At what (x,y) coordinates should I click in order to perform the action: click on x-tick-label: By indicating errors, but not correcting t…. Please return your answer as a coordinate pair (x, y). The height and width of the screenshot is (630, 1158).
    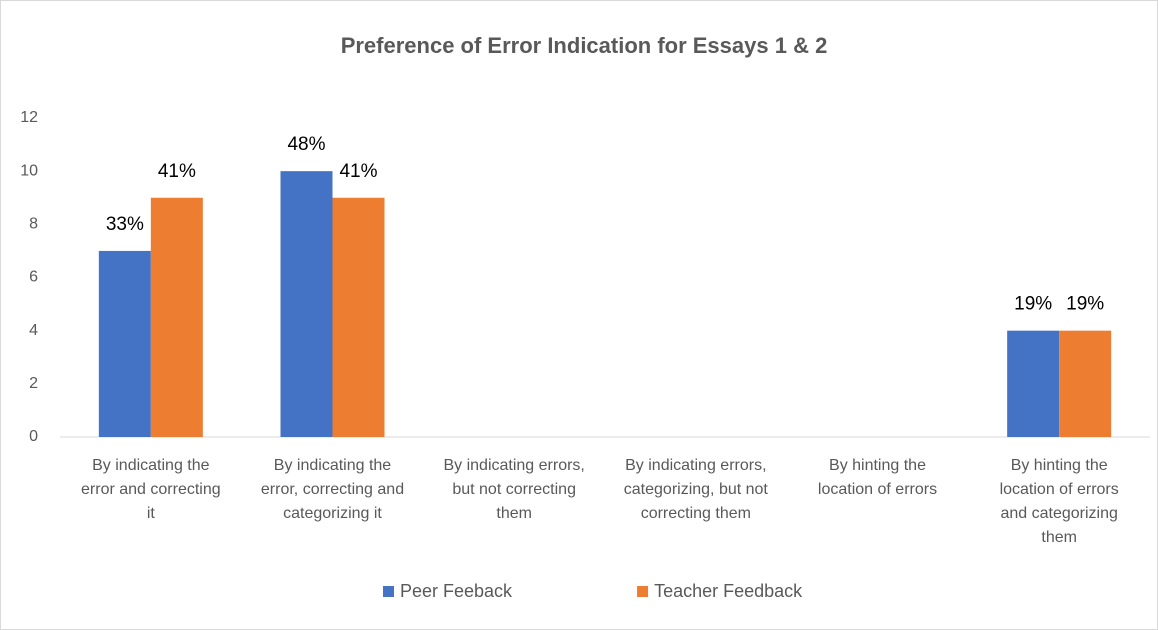
    Looking at the image, I should click on (513, 489).